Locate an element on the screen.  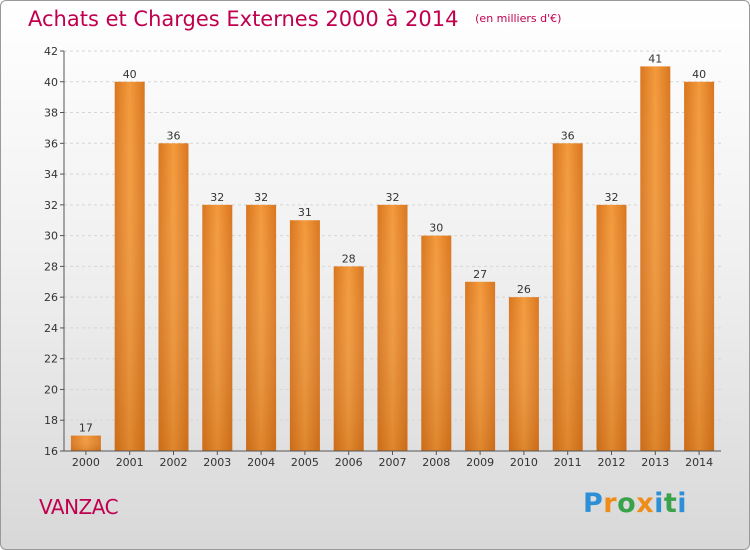
y-tick-label: 24 is located at coordinates (51, 328).